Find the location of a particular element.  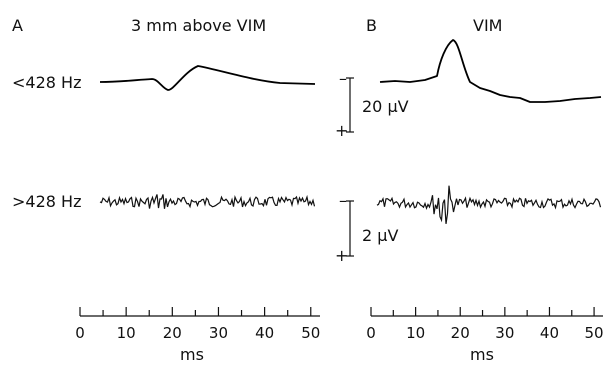

scale-bar-top: – 20 μV + is located at coordinates (372, 104).